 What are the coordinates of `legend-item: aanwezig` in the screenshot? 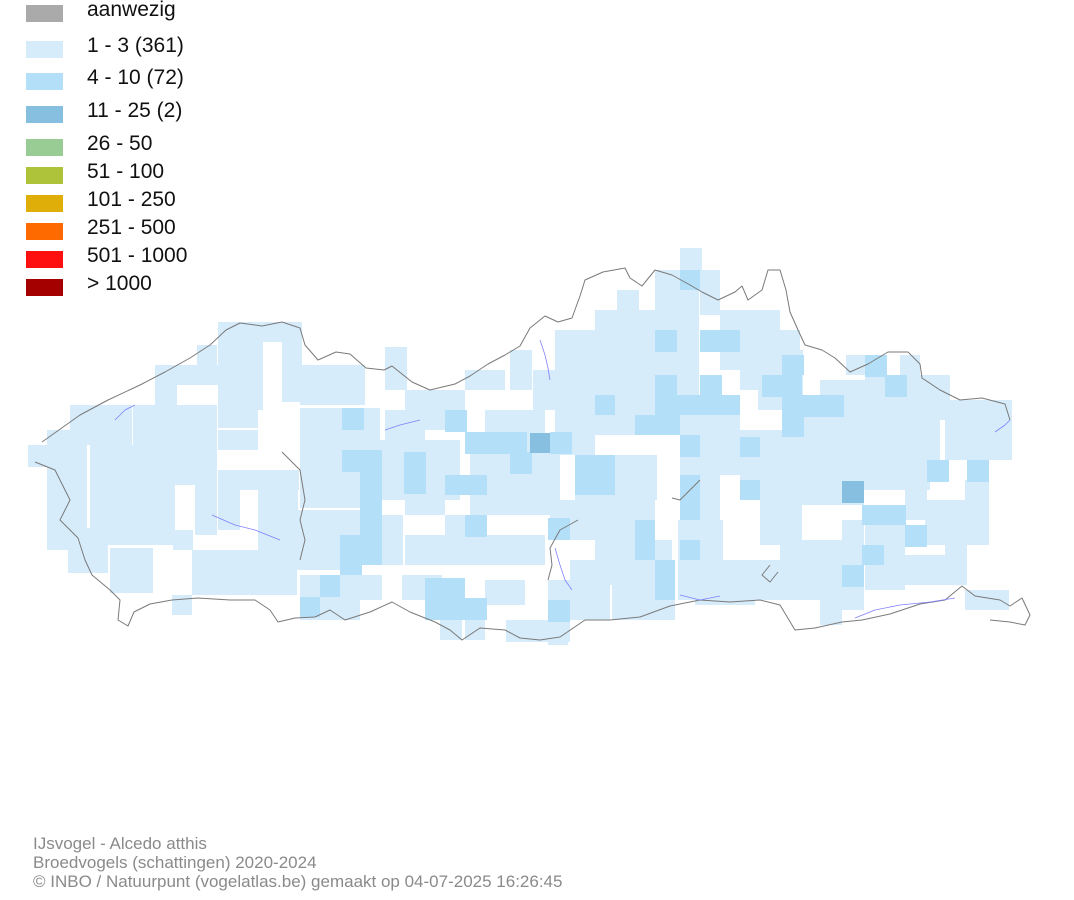 It's located at (146, 11).